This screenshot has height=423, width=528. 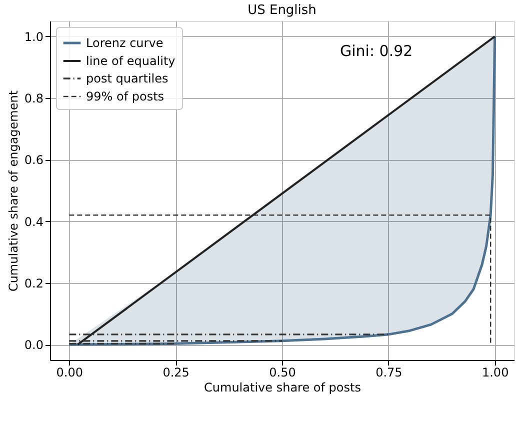 I want to click on x-tick-label: 1.00, so click(x=495, y=373).